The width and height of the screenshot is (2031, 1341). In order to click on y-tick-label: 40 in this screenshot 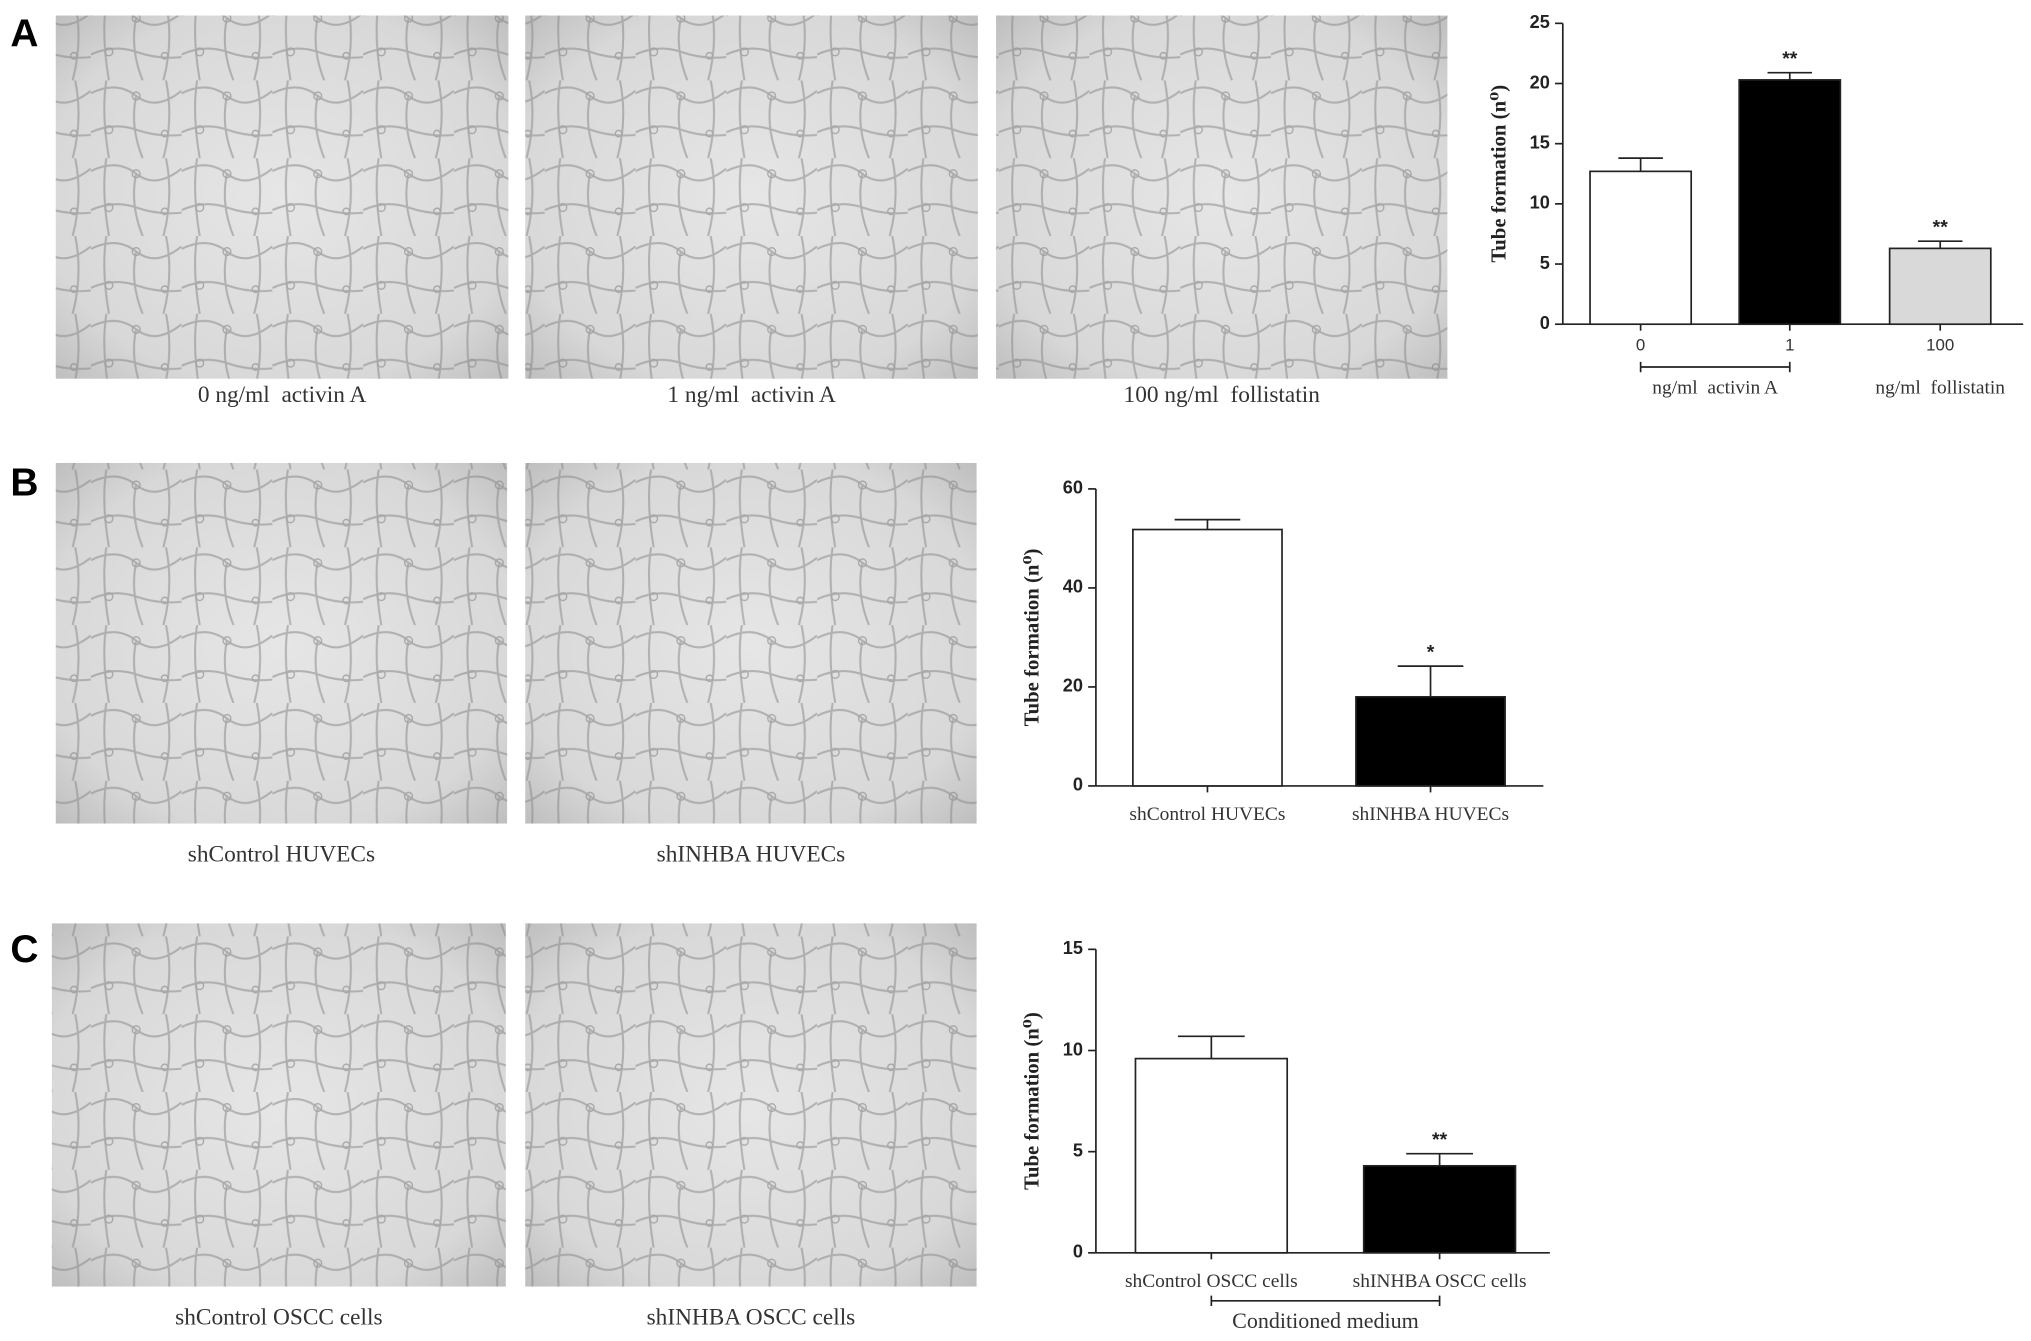, I will do `click(1073, 587)`.